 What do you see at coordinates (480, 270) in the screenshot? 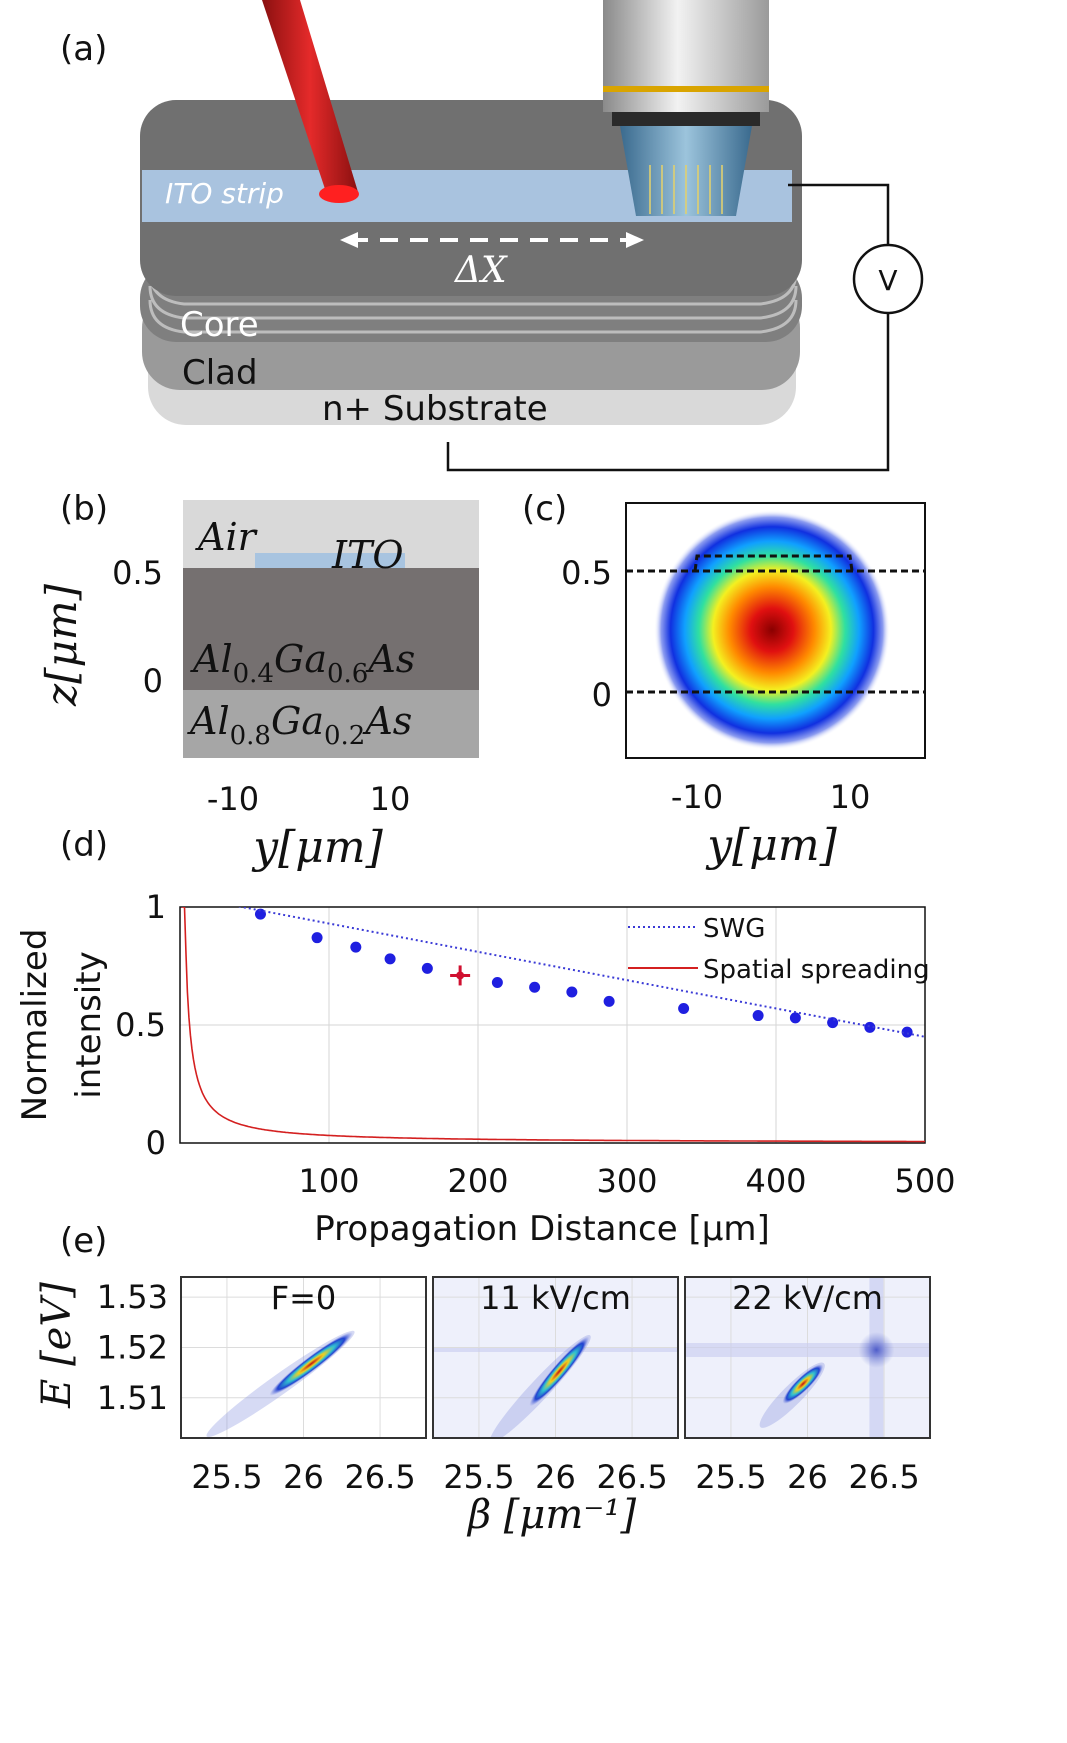
I see `delta-x-label: ΔX` at bounding box center [480, 270].